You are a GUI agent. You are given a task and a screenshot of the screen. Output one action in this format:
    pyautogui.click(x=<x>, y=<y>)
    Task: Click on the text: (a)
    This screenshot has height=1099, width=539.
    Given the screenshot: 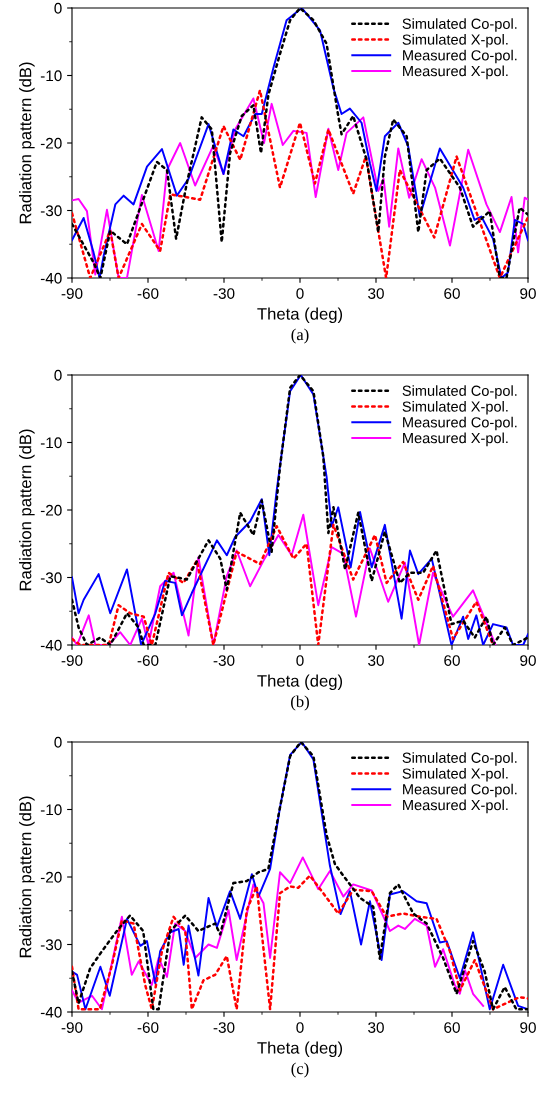 What is the action you would take?
    pyautogui.click(x=300, y=336)
    